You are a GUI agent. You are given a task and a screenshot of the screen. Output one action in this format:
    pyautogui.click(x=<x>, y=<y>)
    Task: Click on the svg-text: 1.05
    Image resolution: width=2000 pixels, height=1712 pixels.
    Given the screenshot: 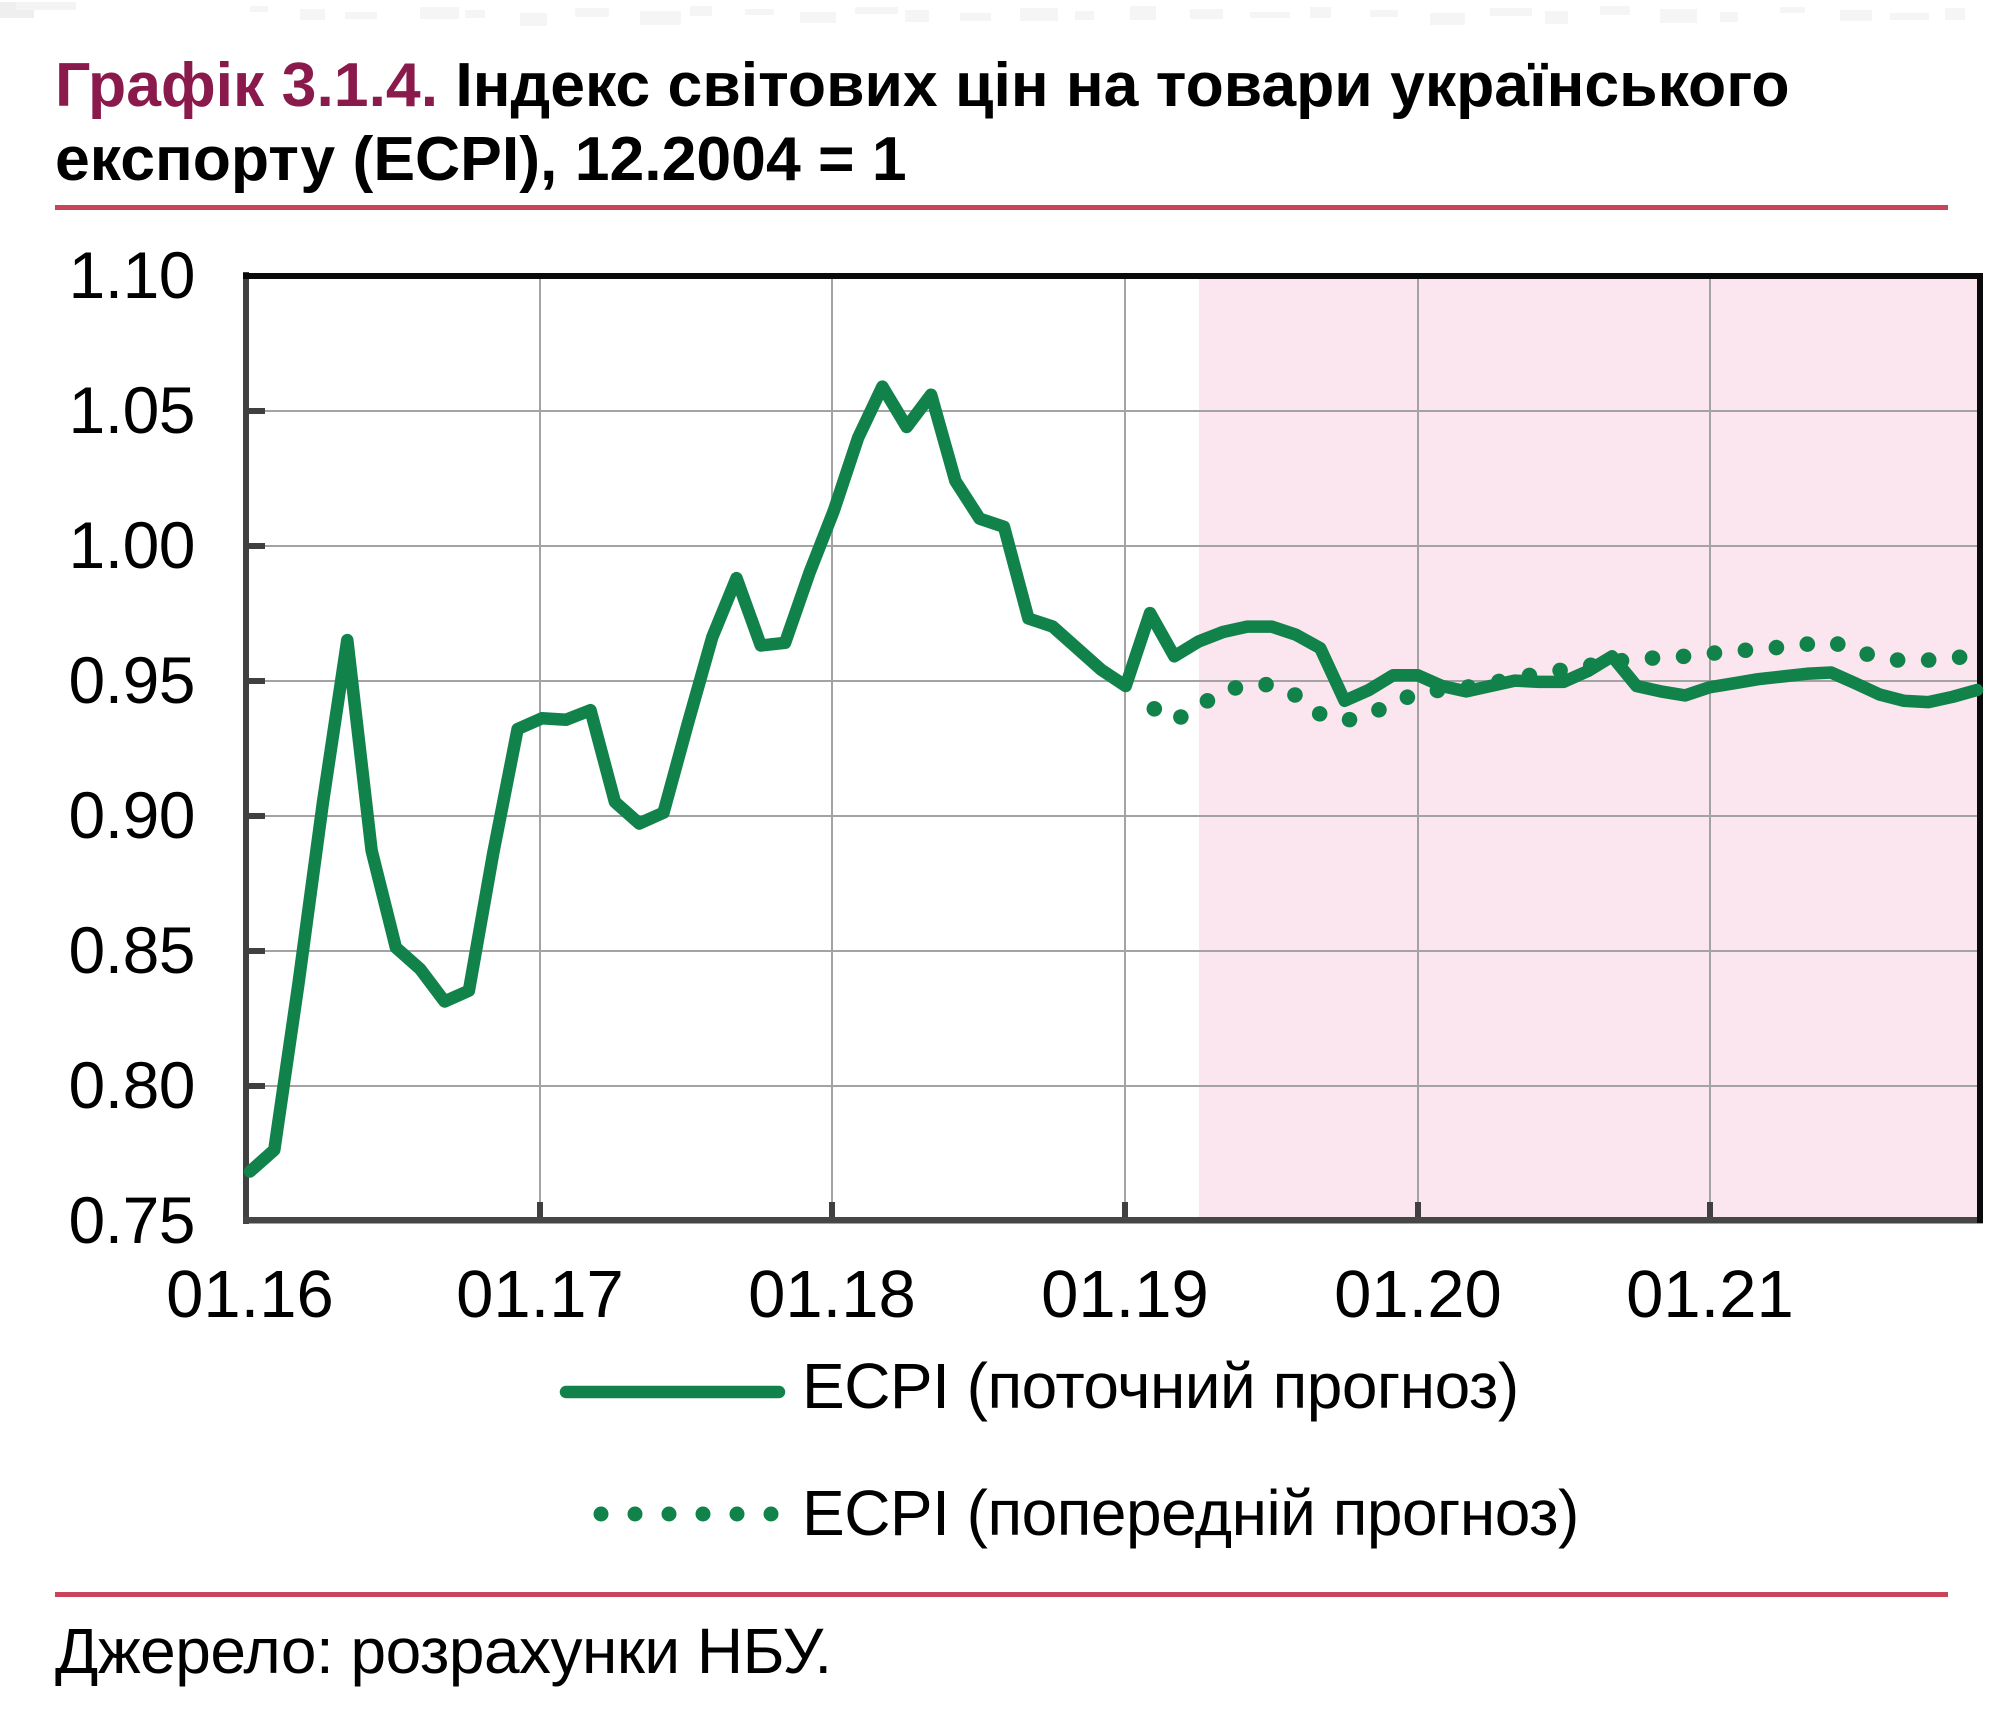 What is the action you would take?
    pyautogui.click(x=132, y=410)
    